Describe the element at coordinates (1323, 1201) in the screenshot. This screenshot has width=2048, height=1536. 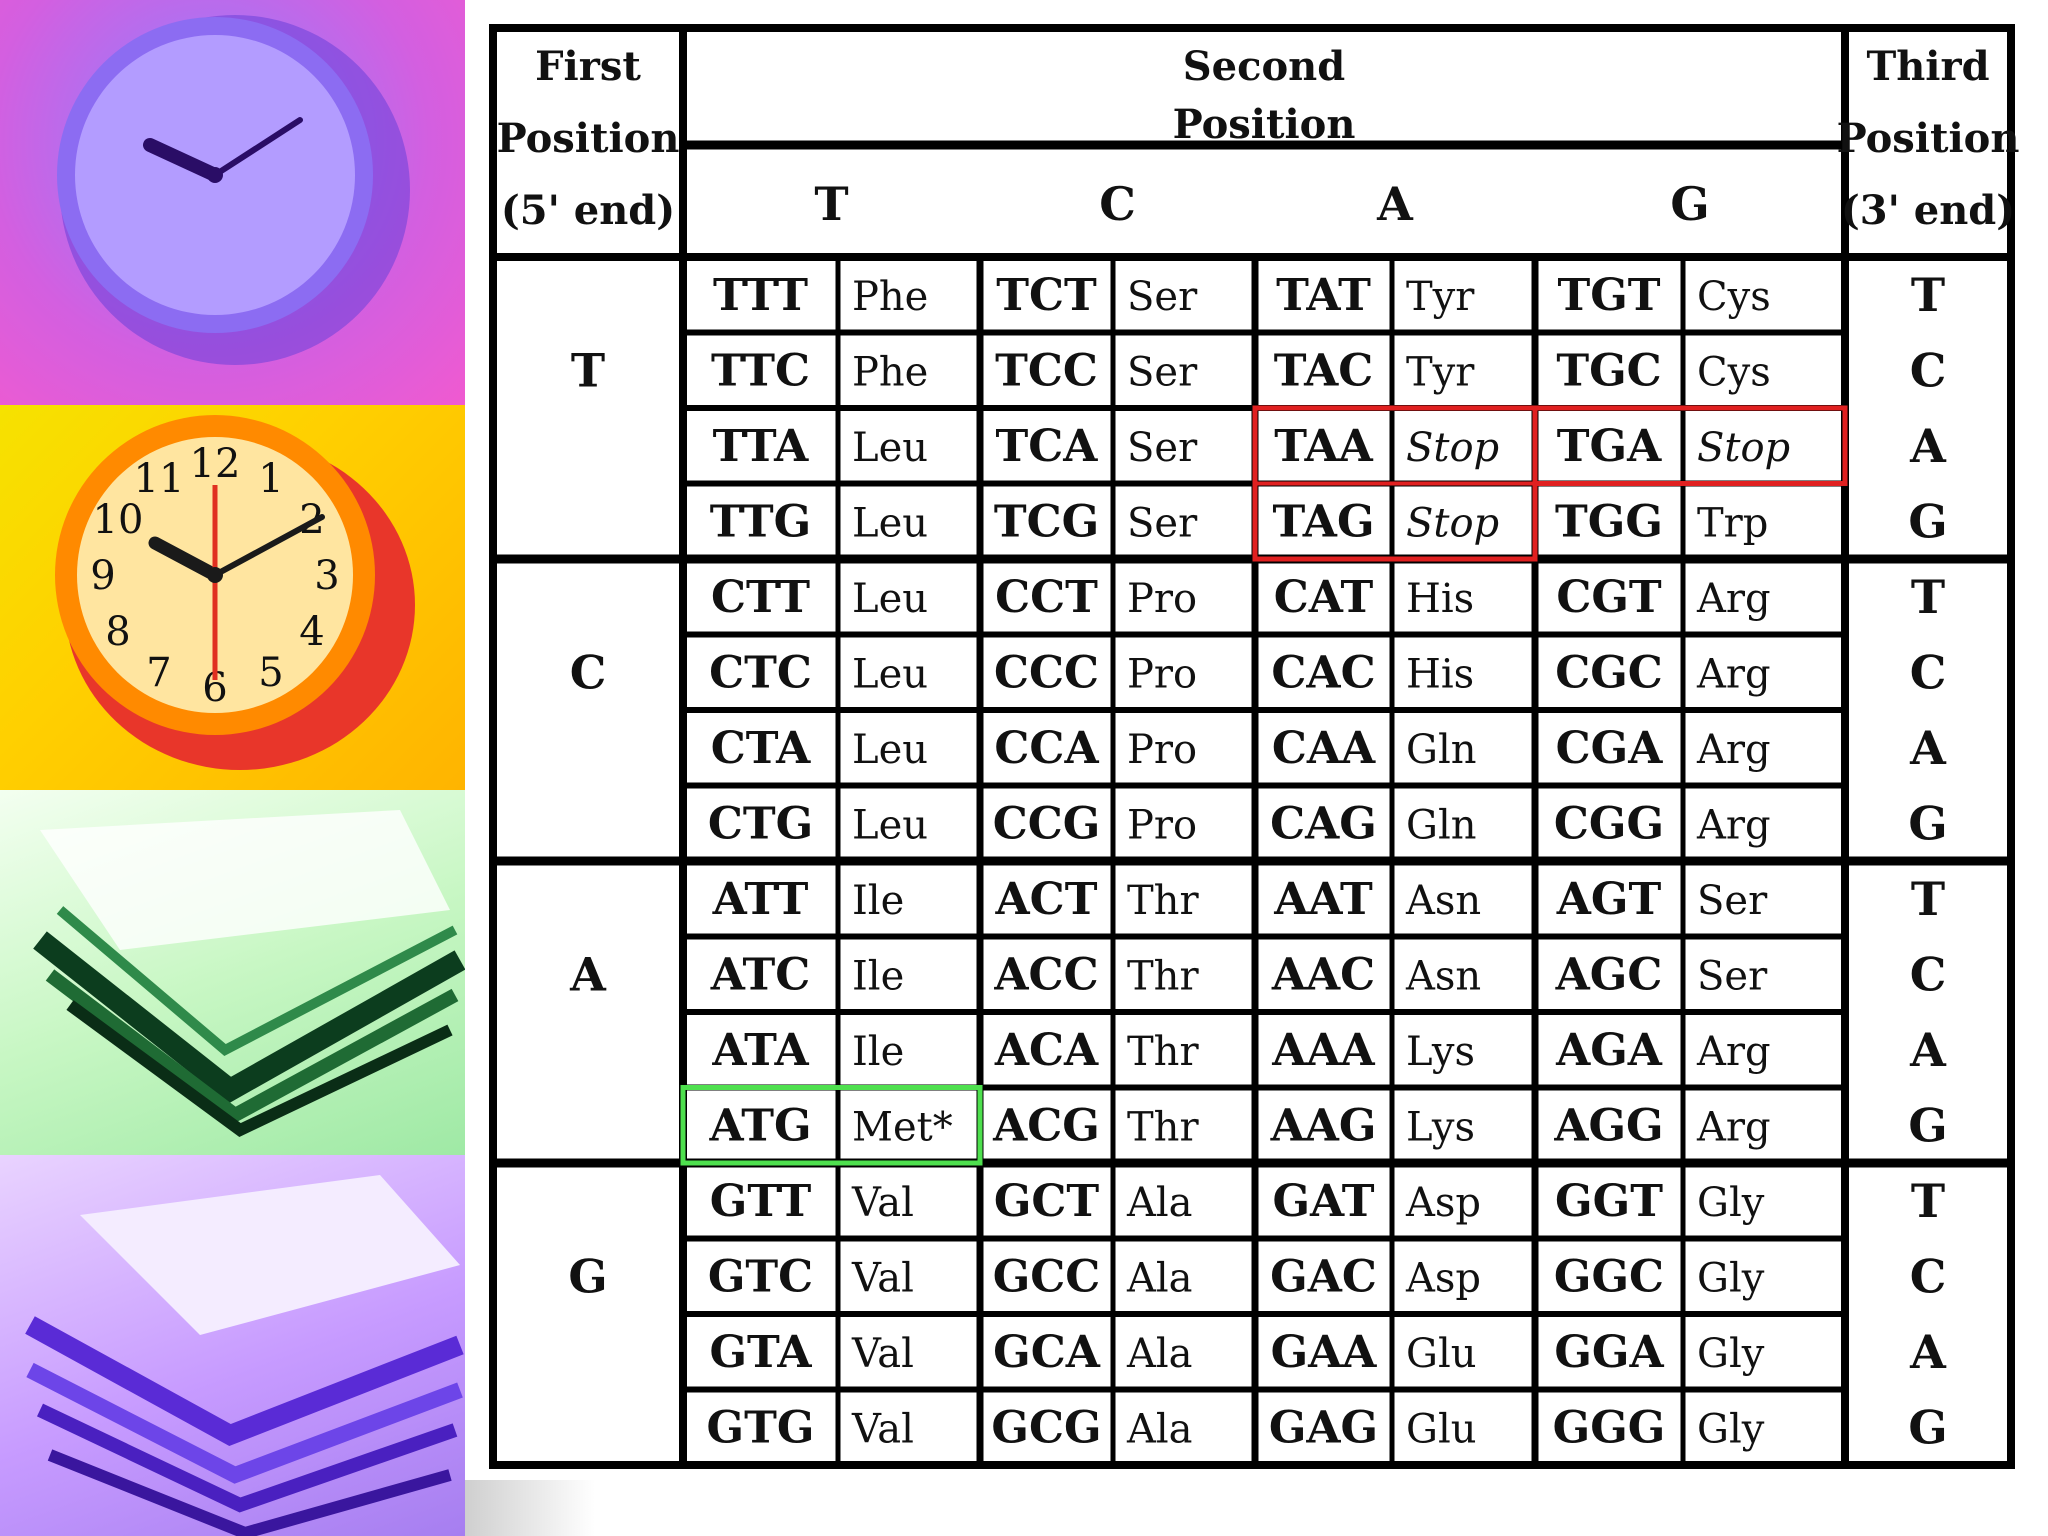
I see `codon-cell: GAT` at that location.